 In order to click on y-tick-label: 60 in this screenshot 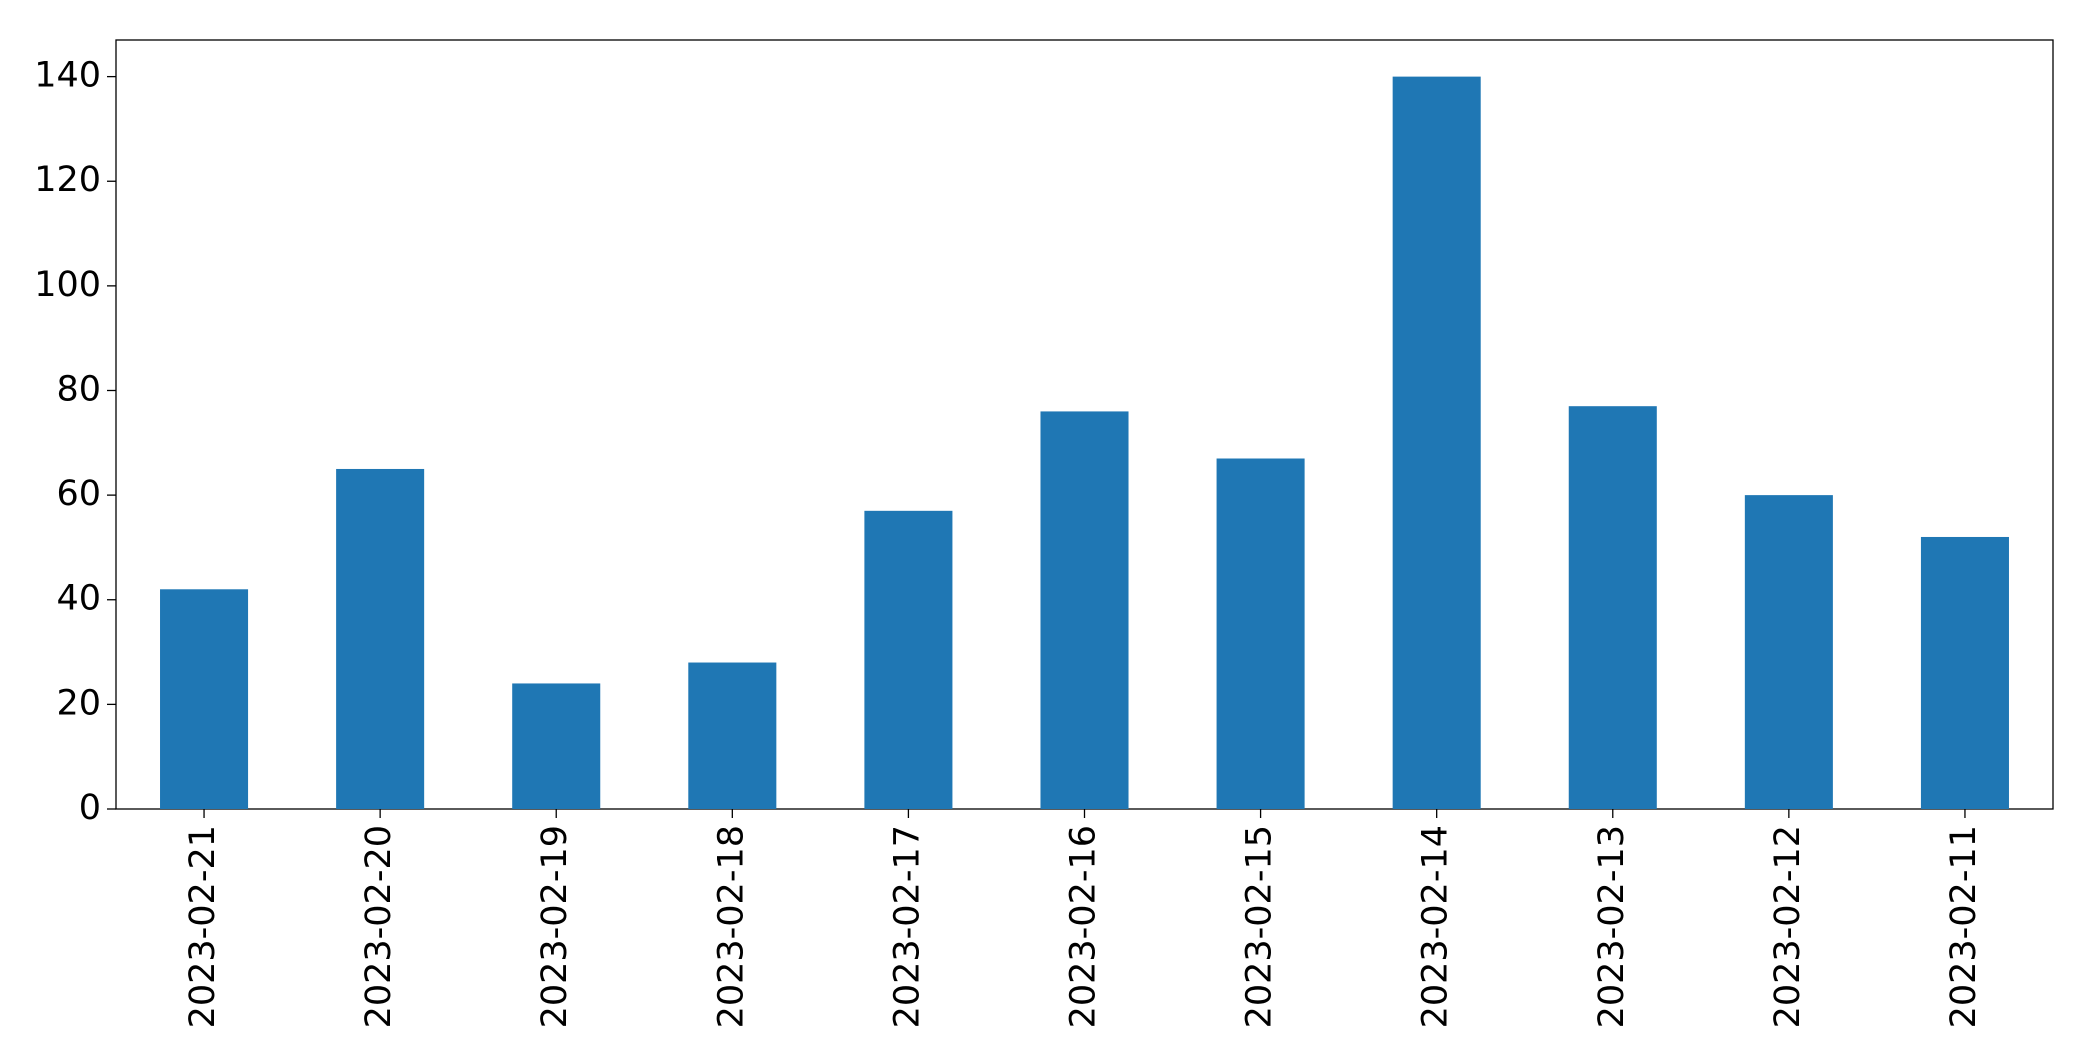, I will do `click(78, 494)`.